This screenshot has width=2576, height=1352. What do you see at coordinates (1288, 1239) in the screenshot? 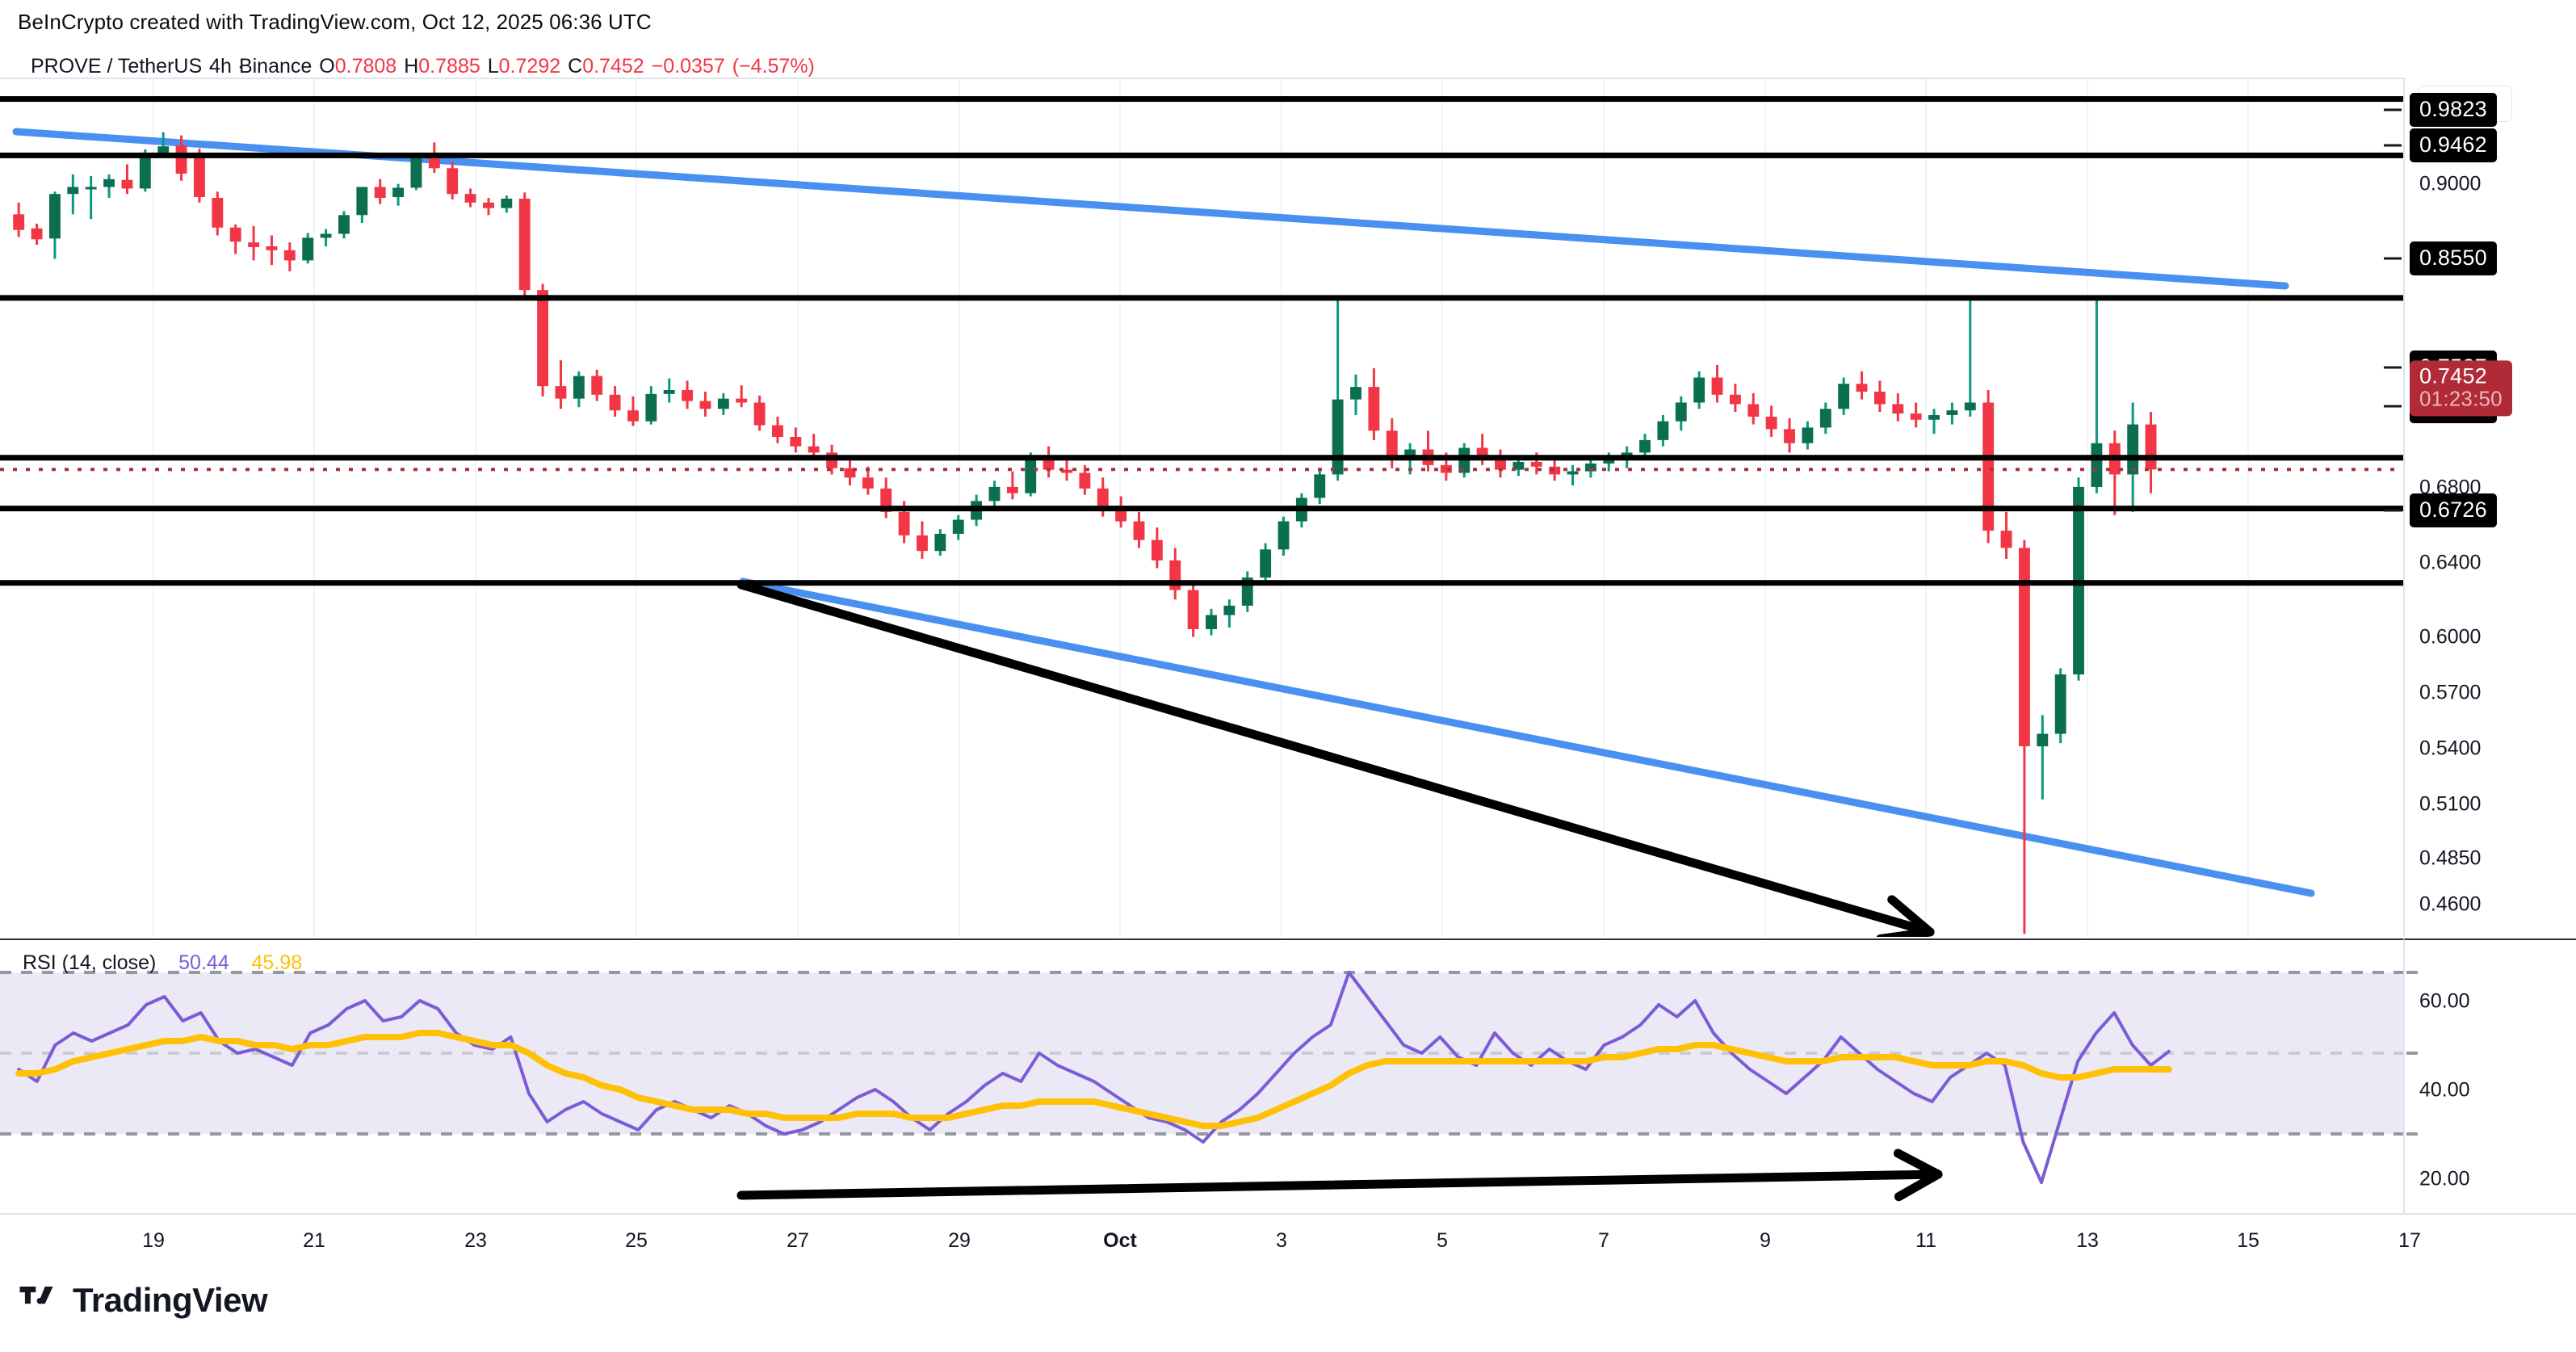
I see `time-axis: 19 21 23 25 27 29 Oct 3 5 7 9 11 13 15 17` at bounding box center [1288, 1239].